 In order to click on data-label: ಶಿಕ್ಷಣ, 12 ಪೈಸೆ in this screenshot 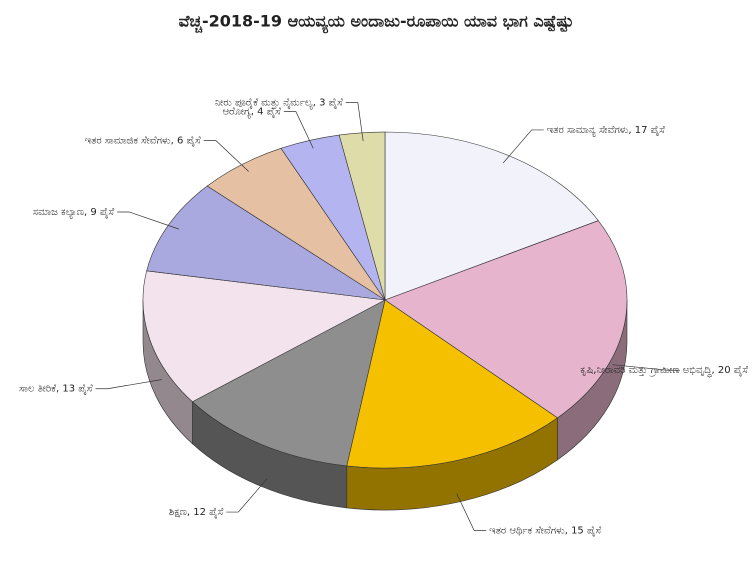, I will do `click(196, 512)`.